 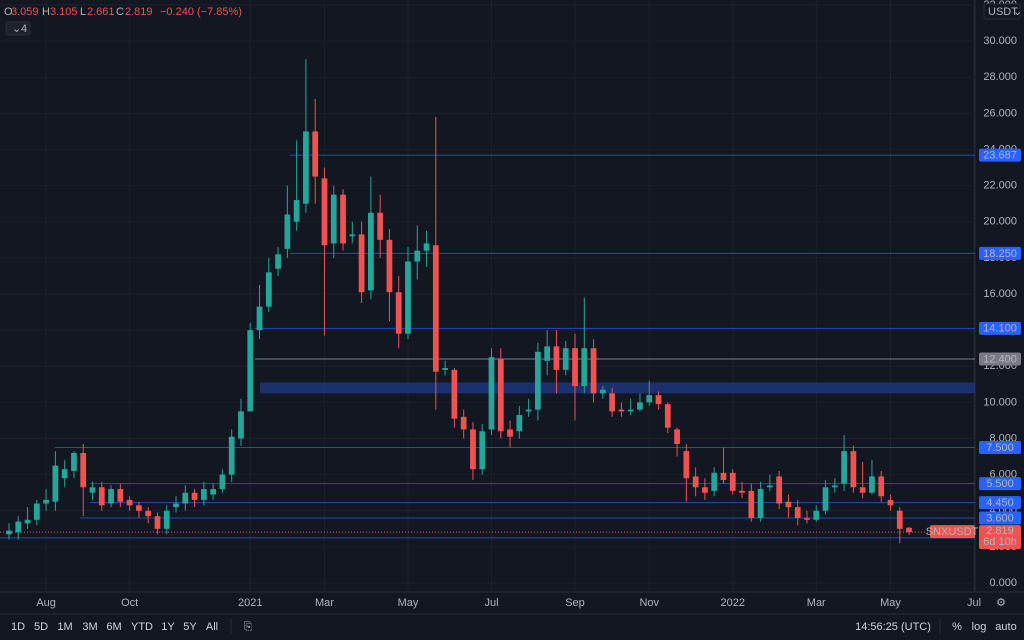 I want to click on range-button: 1M, so click(x=64, y=627).